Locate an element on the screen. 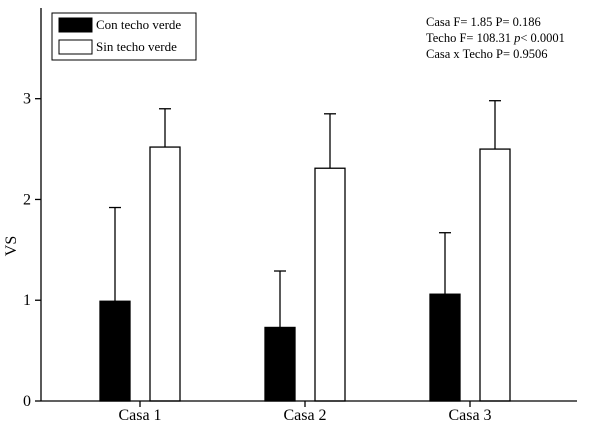  y-tick-label: 1 is located at coordinates (27, 300).